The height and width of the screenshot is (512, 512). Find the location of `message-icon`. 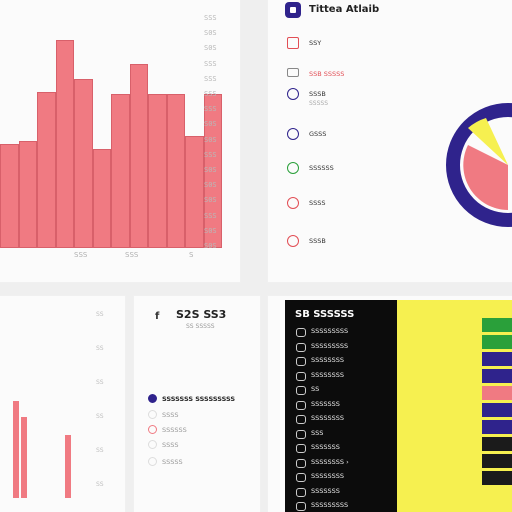

message-icon is located at coordinates (293, 168).